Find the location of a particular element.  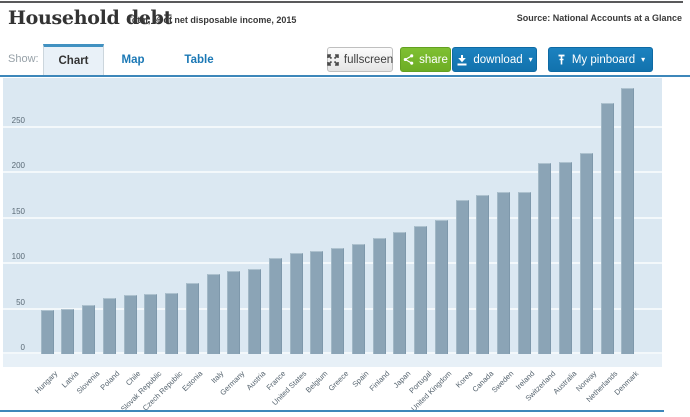

my-pinboard-button: My pinboard ▾ is located at coordinates (600, 59).